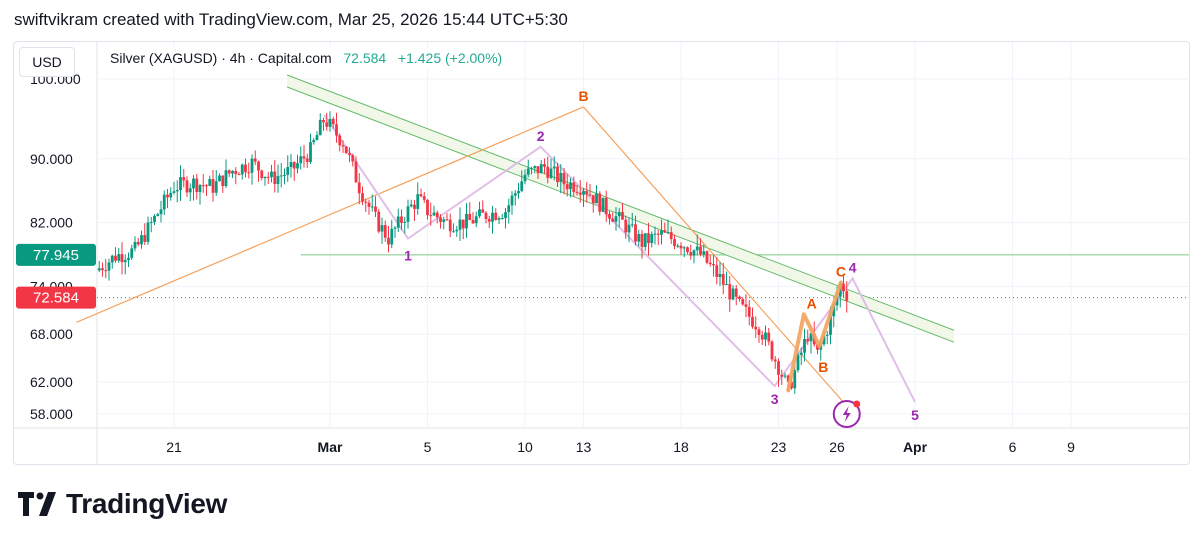  I want to click on x-tick-label: Mar, so click(330, 447).